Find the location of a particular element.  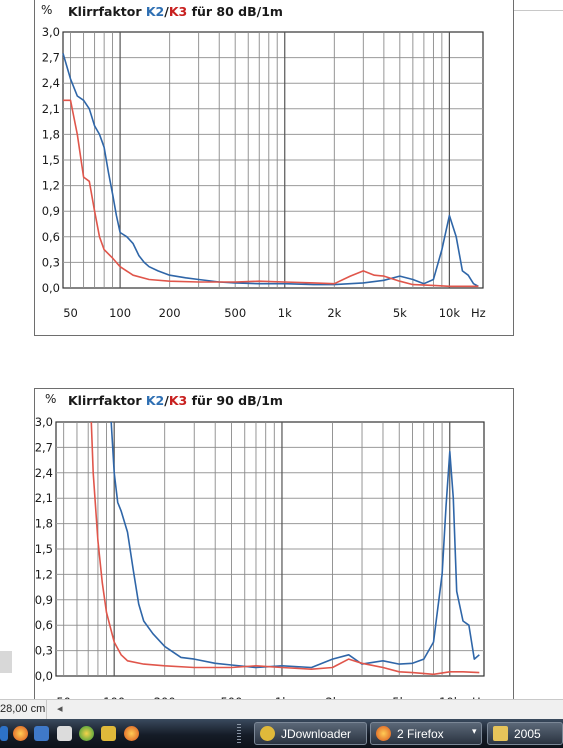

taskbar: JDownloader 2 Firefox 2005 is located at coordinates (281, 733).